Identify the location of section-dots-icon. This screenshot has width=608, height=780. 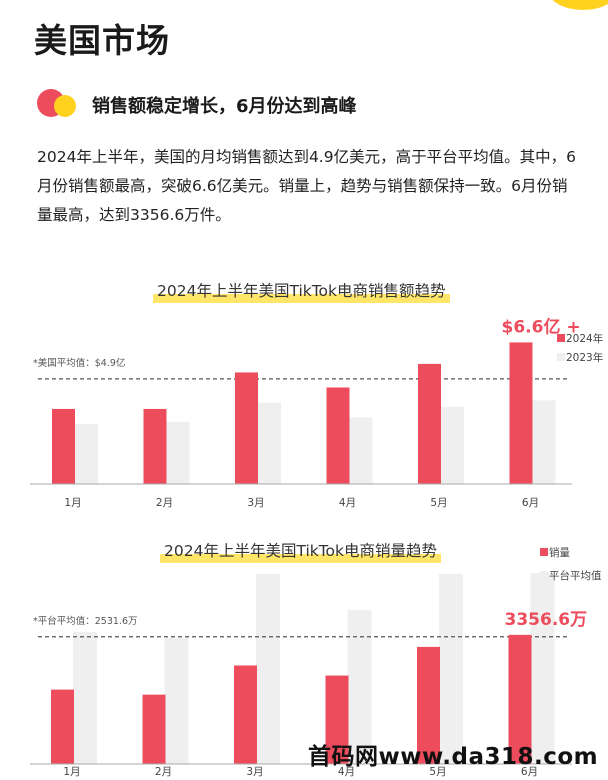
(59, 103).